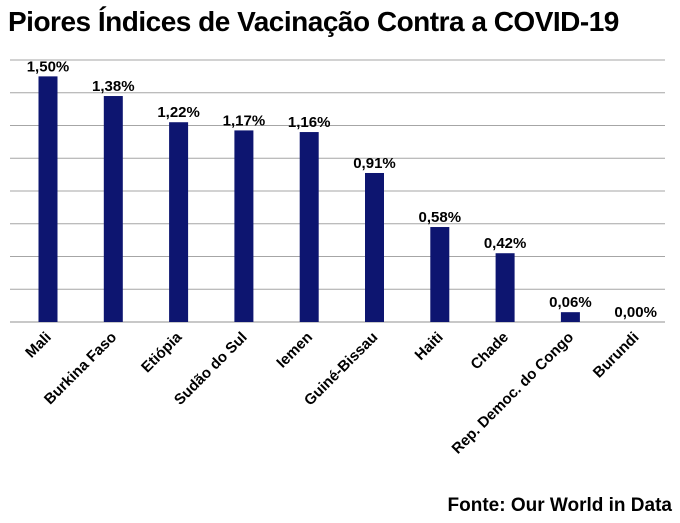  Describe the element at coordinates (559, 505) in the screenshot. I see `source-note: Fonte: Our World in Data` at that location.